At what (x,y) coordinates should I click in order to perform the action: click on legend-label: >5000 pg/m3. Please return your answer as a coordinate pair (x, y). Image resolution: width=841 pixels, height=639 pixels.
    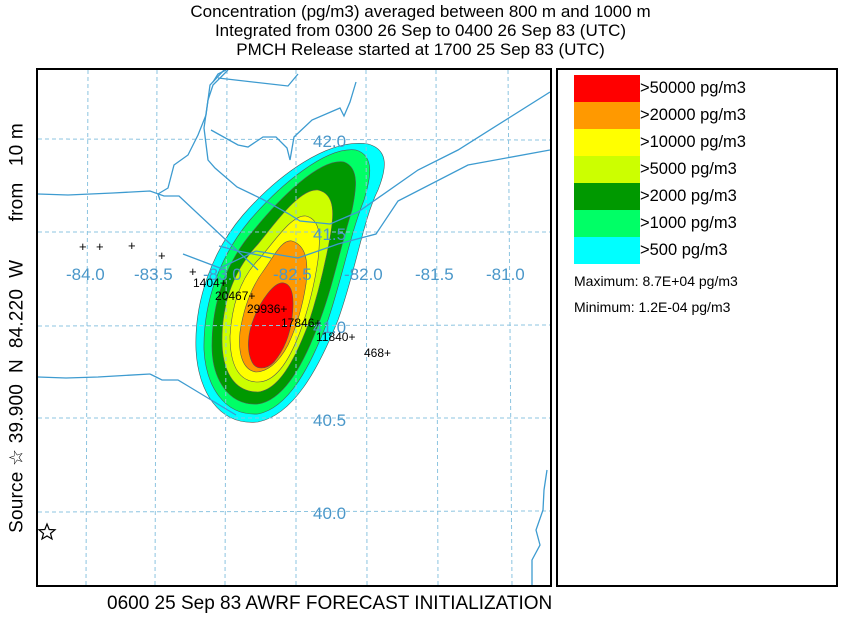
    Looking at the image, I should click on (688, 169).